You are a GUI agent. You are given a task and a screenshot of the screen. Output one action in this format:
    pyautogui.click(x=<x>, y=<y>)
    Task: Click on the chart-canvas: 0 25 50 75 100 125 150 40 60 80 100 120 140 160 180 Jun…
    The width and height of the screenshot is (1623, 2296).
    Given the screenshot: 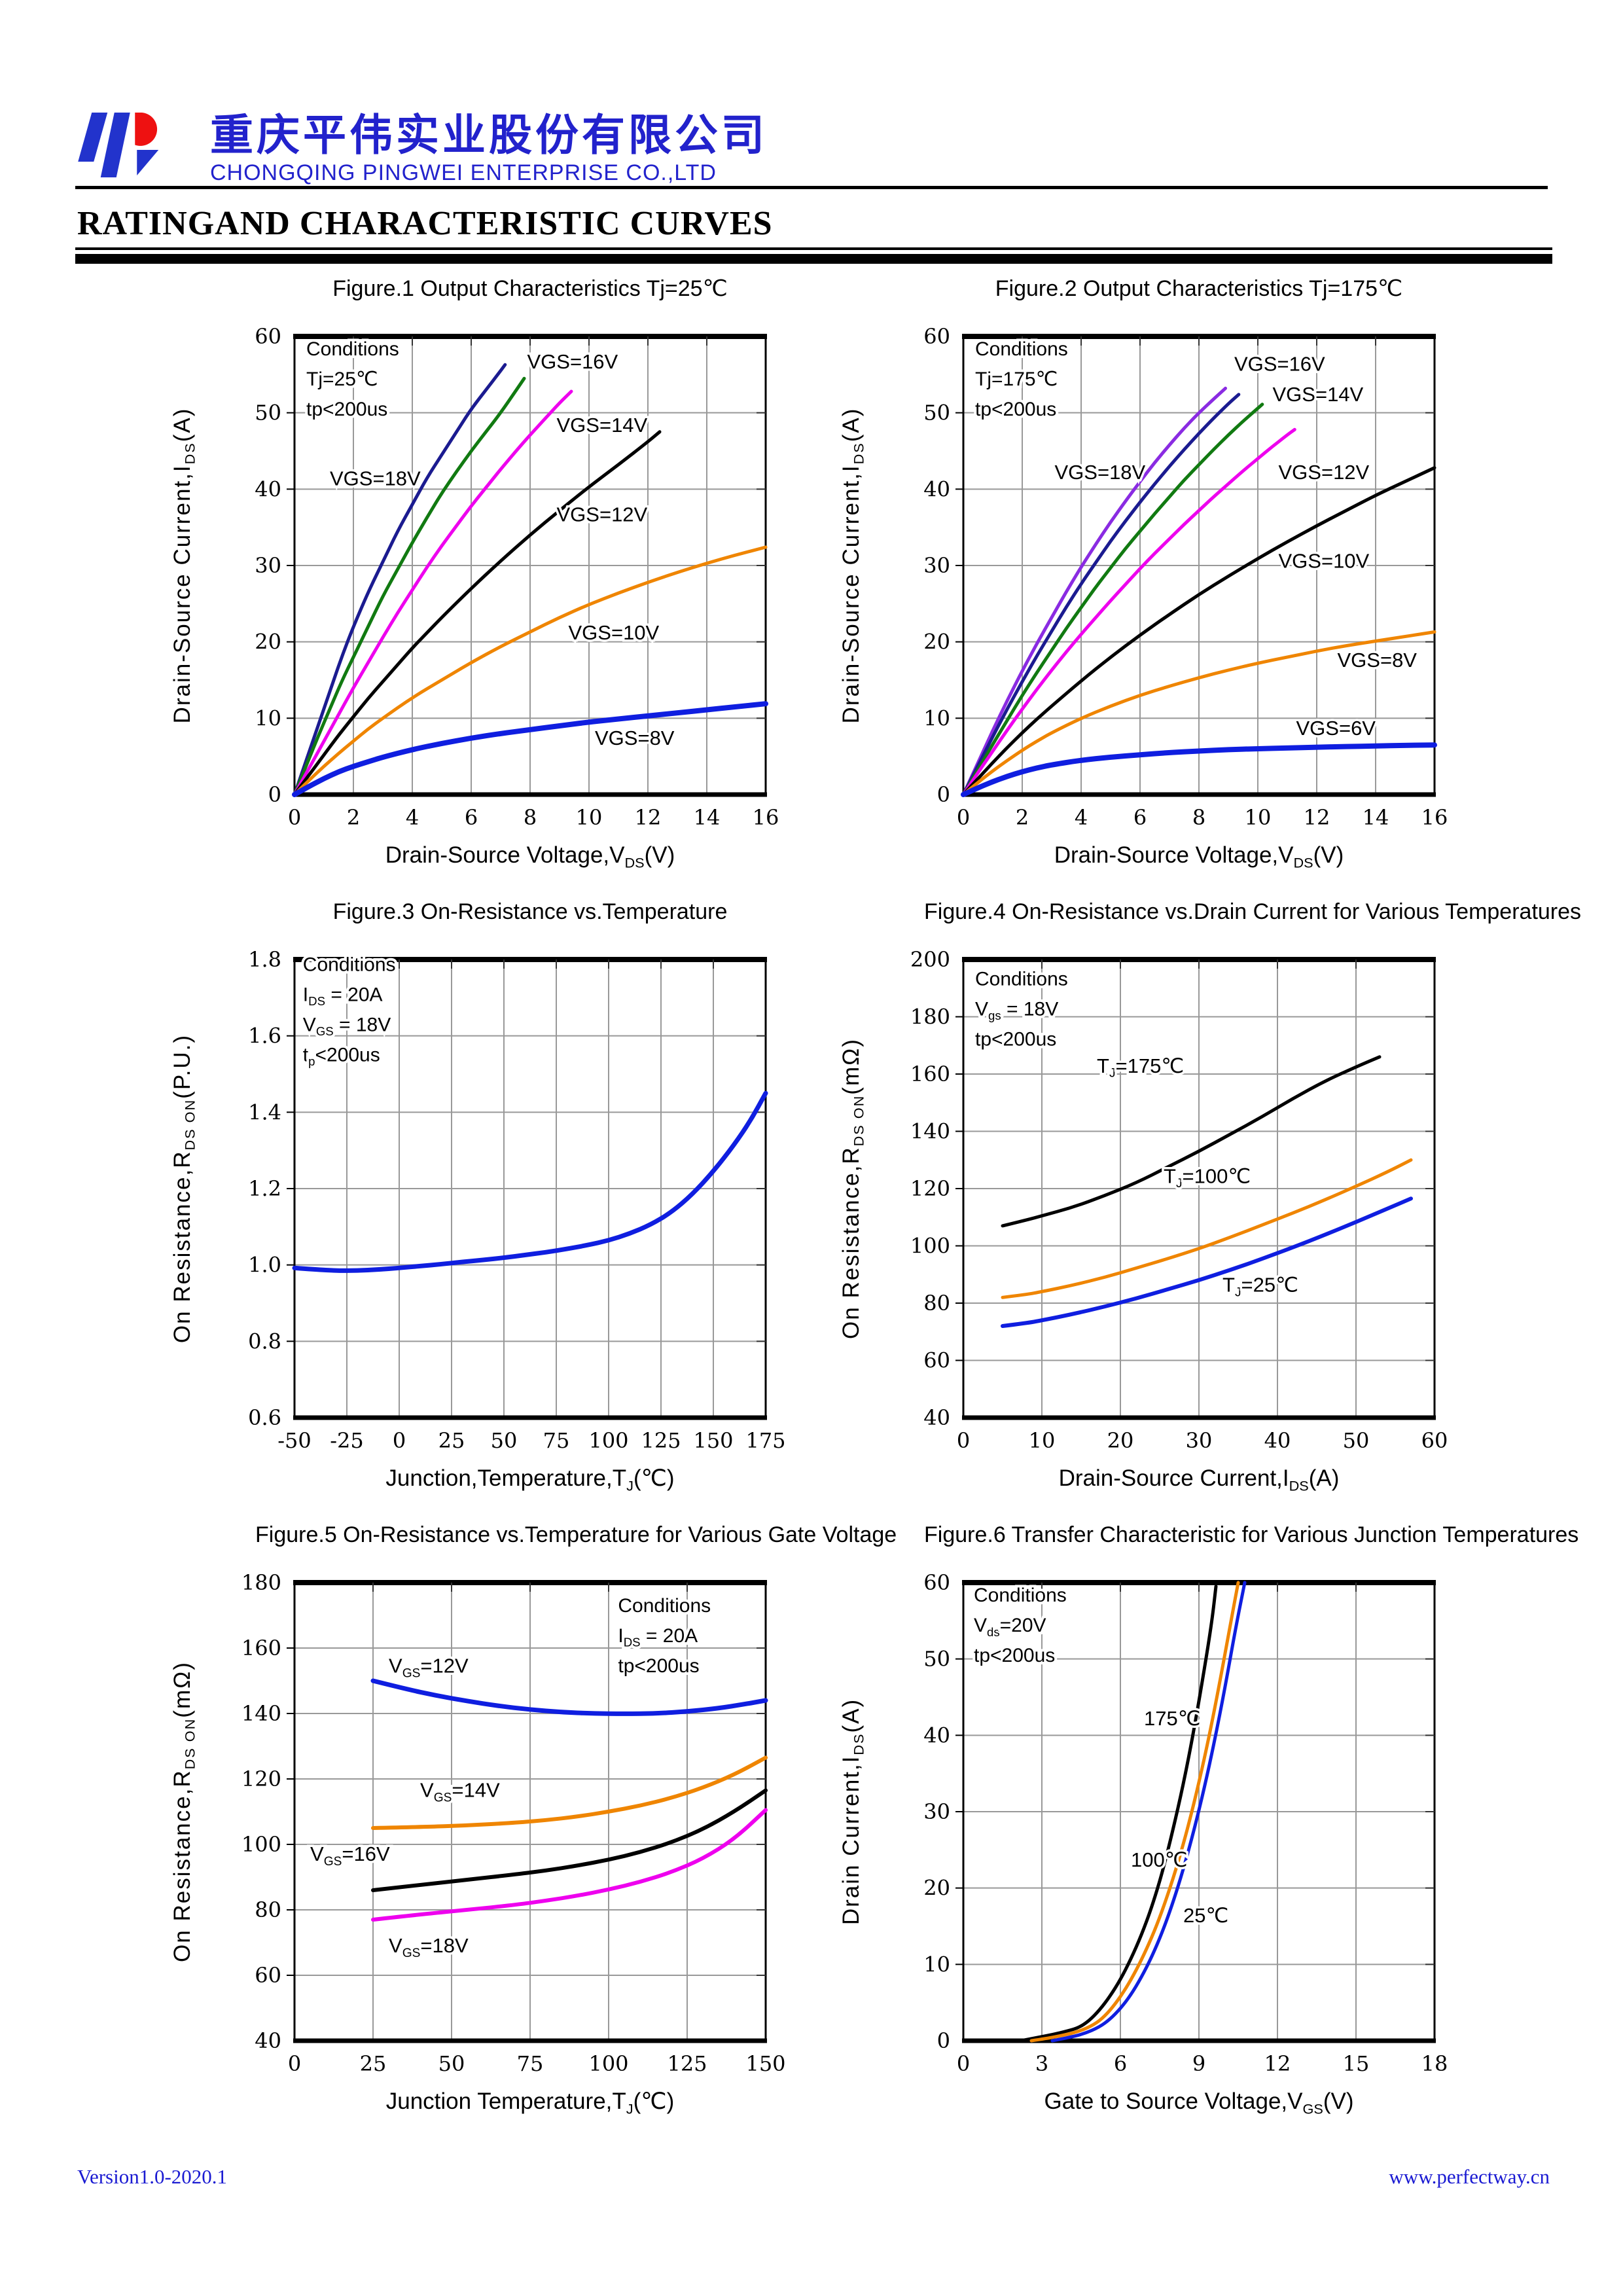 What is the action you would take?
    pyautogui.click(x=478, y=1838)
    